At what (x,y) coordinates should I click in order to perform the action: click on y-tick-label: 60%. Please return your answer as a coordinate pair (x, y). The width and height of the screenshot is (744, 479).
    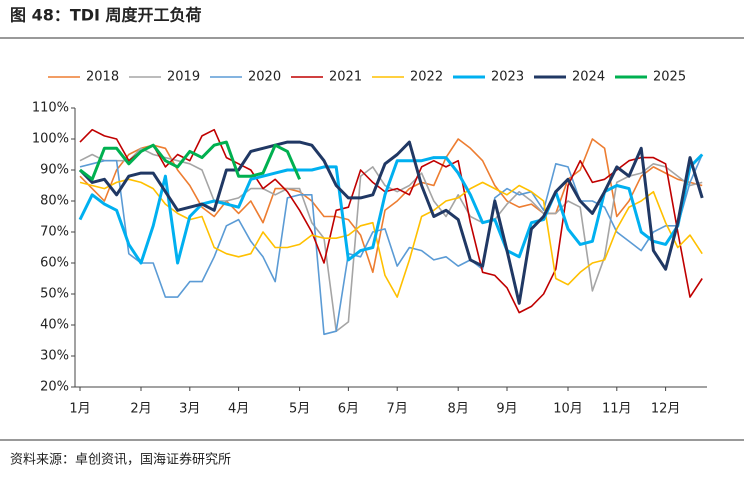
    Looking at the image, I should click on (54, 263).